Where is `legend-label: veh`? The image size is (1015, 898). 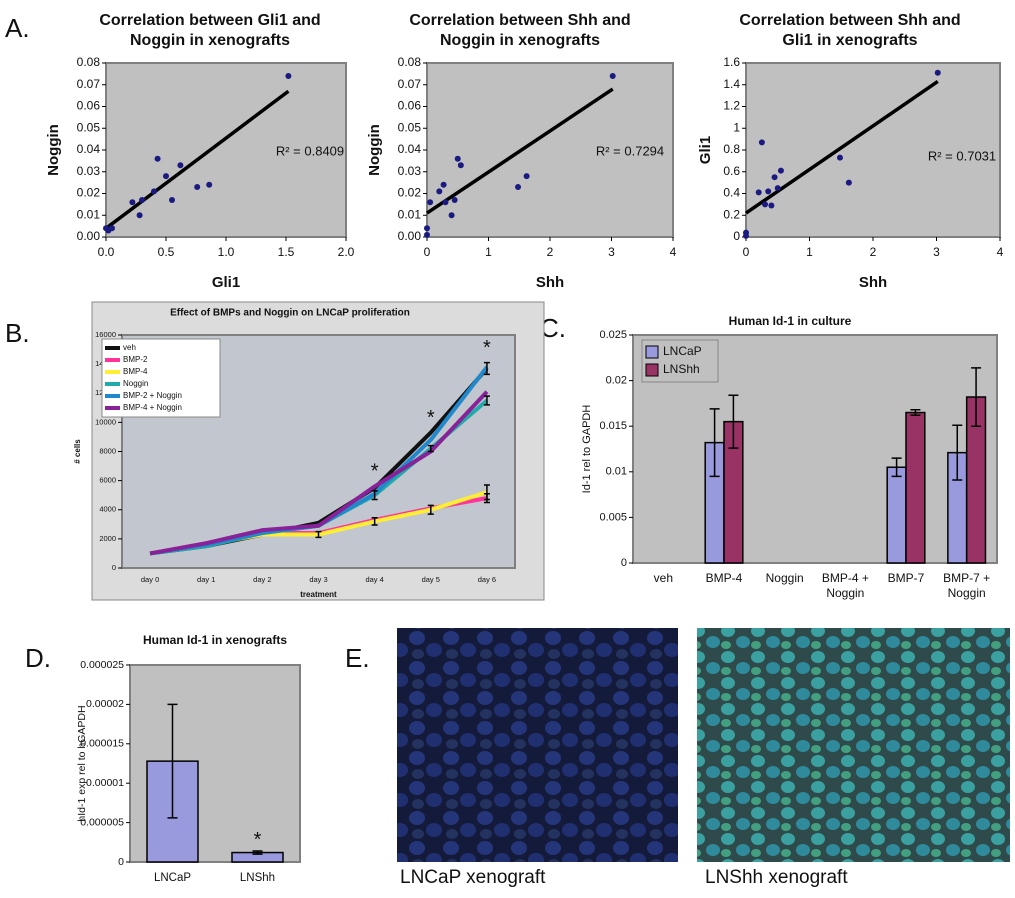 legend-label: veh is located at coordinates (129, 347).